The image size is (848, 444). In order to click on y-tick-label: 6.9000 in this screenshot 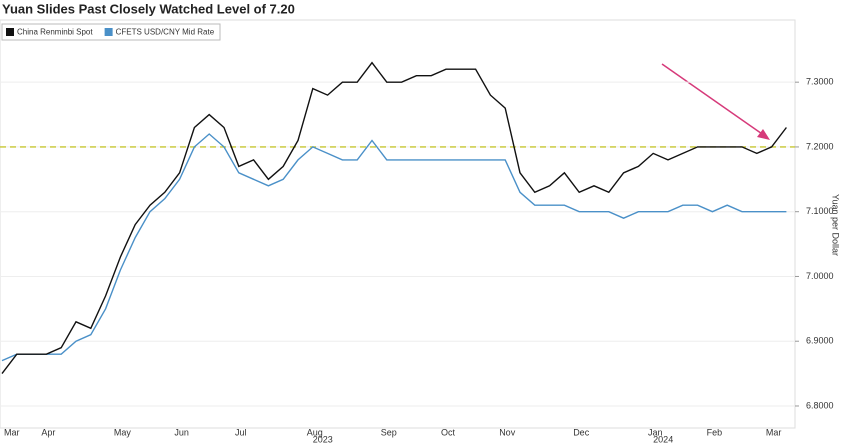, I will do `click(820, 341)`.